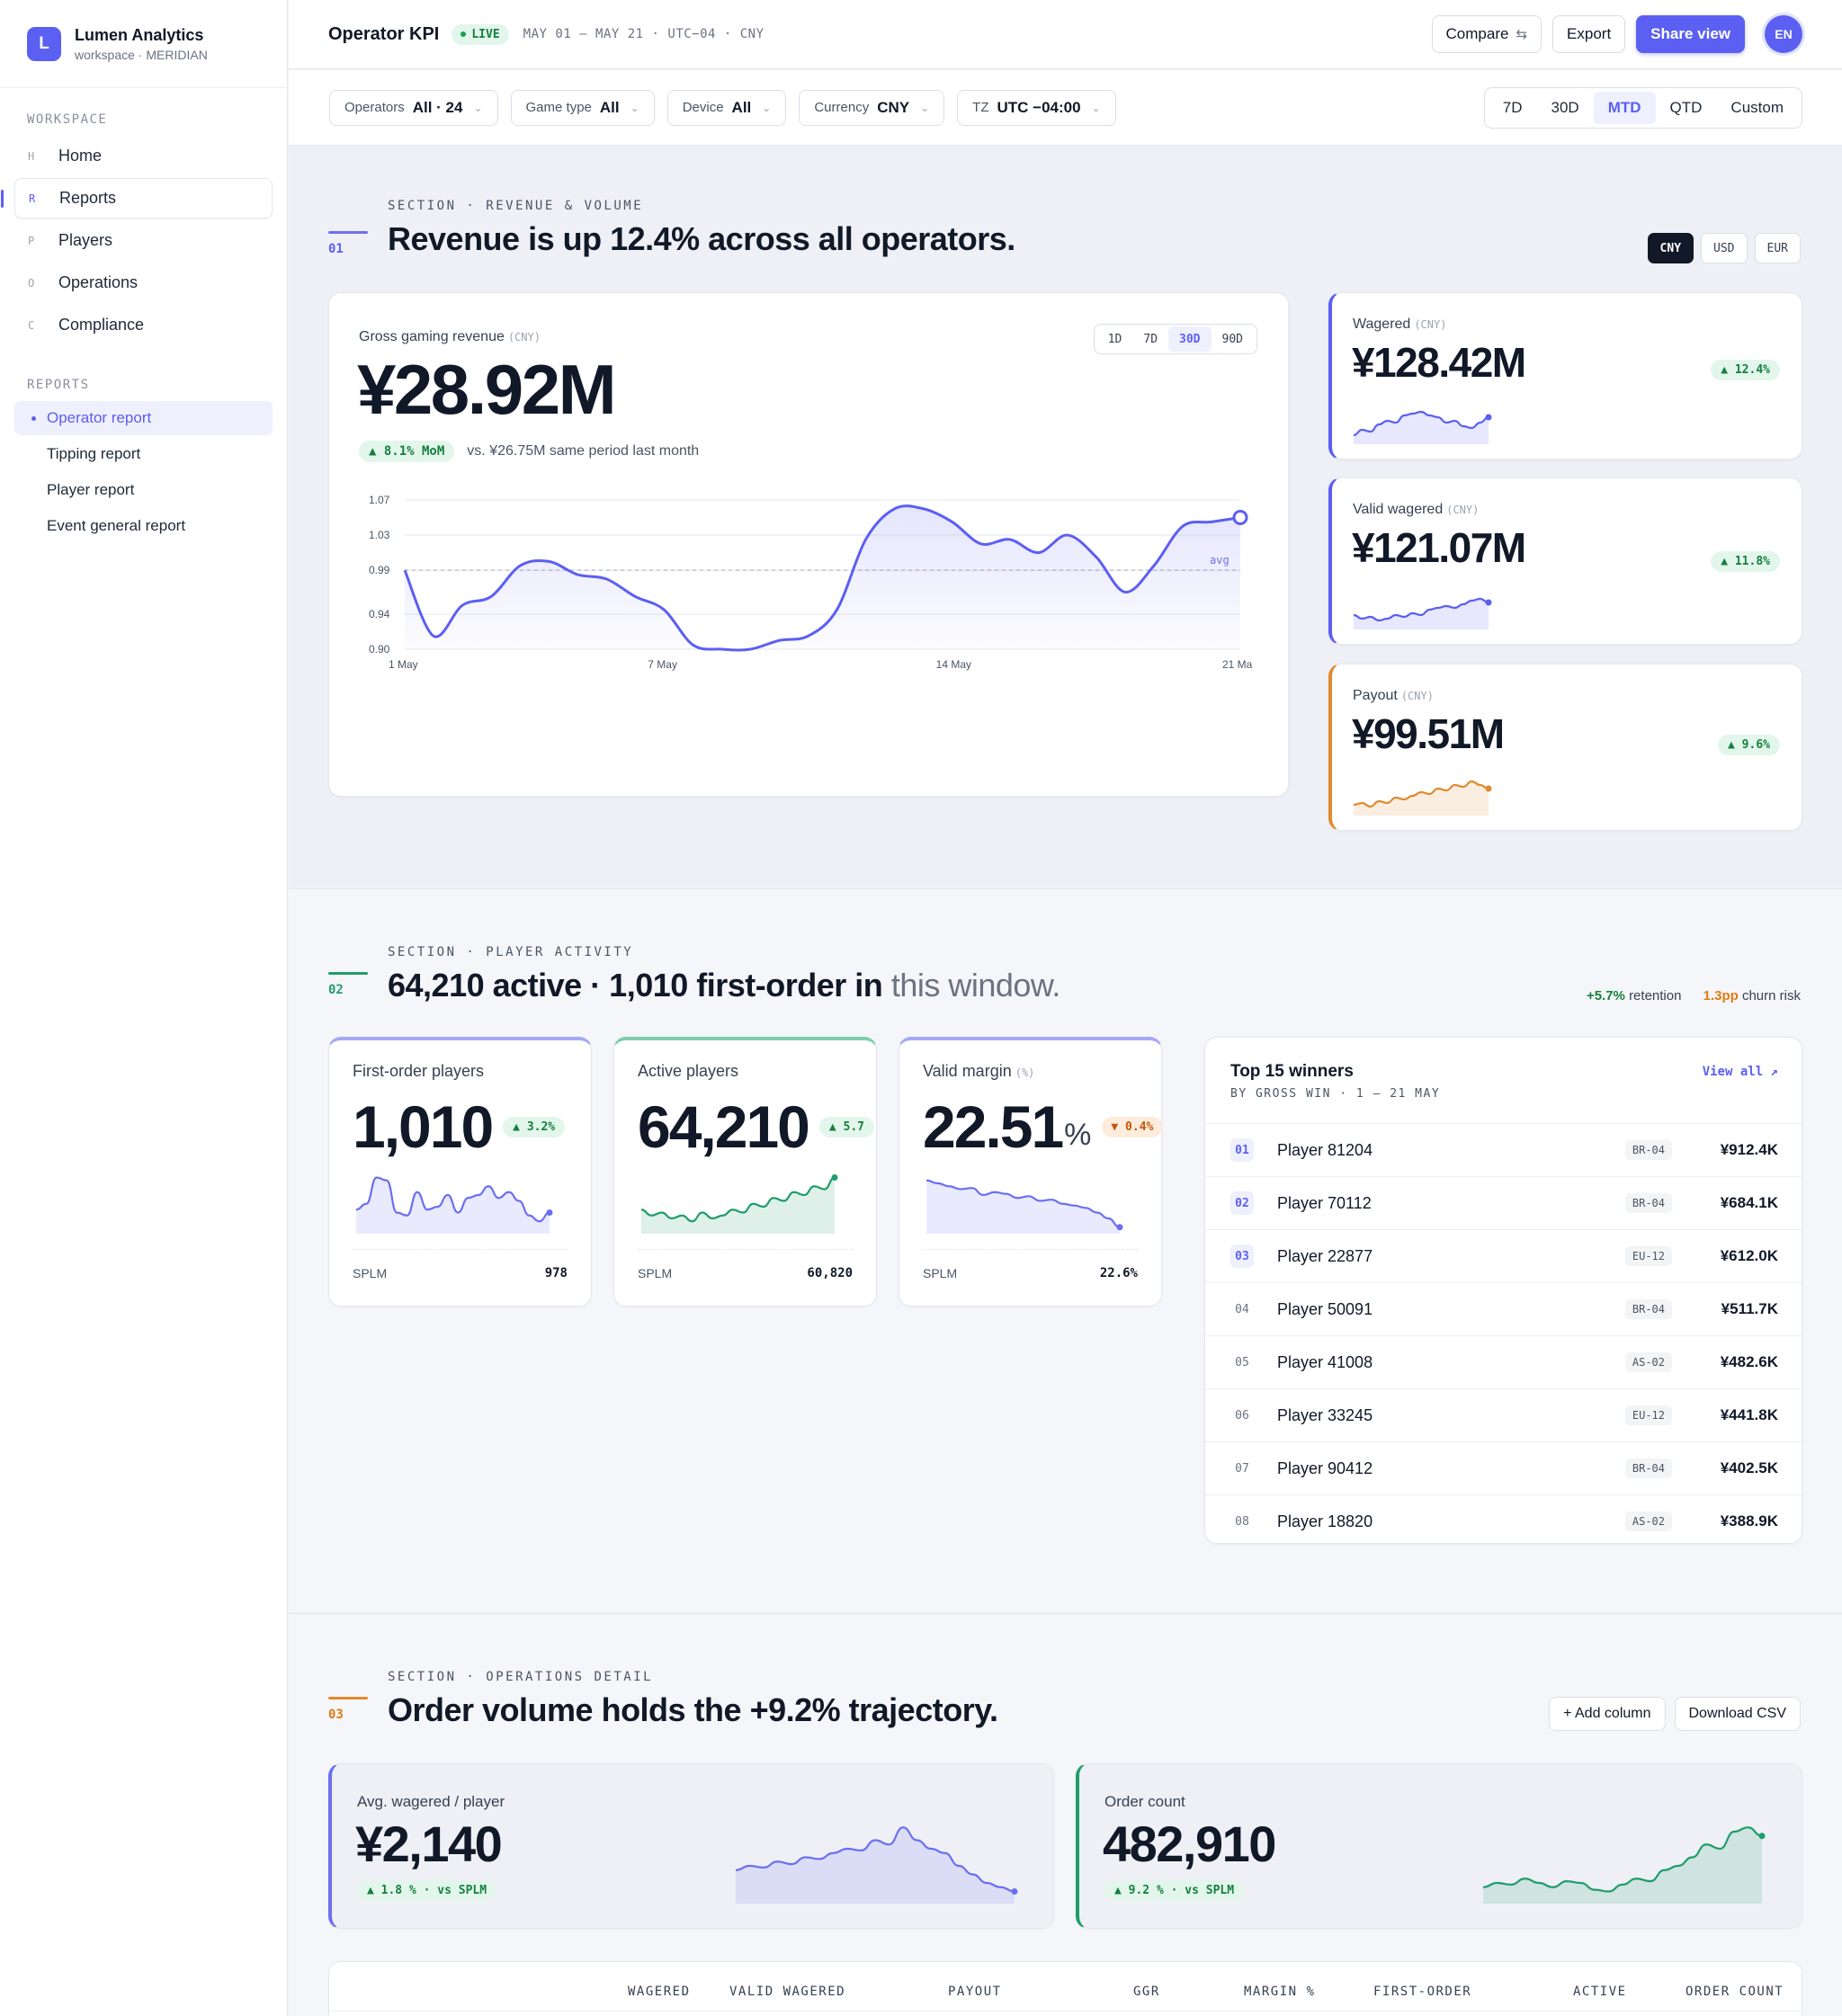  Describe the element at coordinates (1757, 107) in the screenshot. I see `range-custom: Custom` at that location.